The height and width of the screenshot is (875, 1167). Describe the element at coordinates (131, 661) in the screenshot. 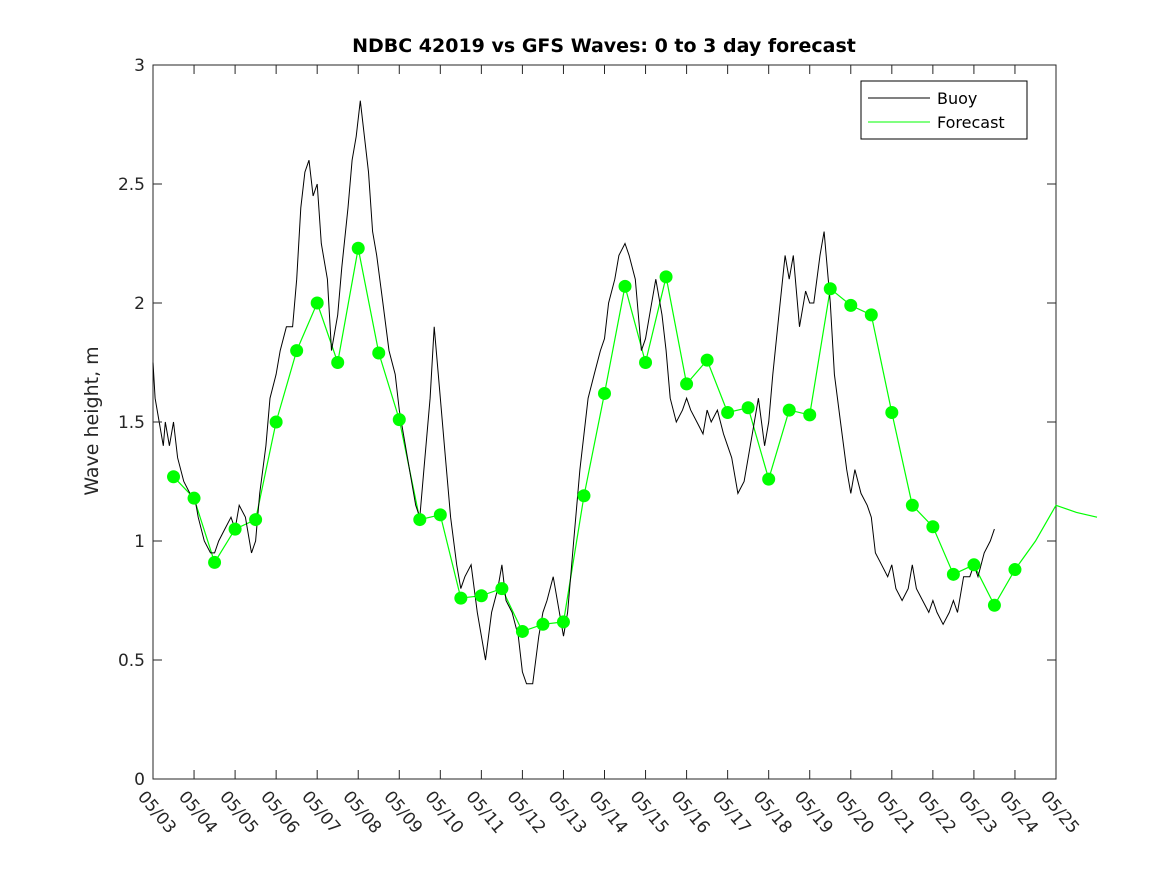

I see `y-tick-label: 0.5` at that location.